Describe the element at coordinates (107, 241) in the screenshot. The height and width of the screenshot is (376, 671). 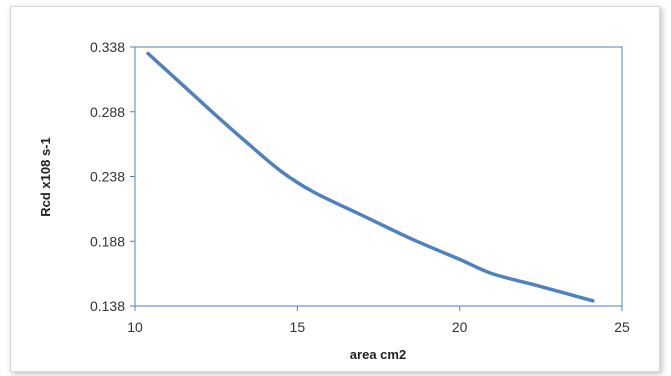
I see `y-tick-label: 0.188` at that location.